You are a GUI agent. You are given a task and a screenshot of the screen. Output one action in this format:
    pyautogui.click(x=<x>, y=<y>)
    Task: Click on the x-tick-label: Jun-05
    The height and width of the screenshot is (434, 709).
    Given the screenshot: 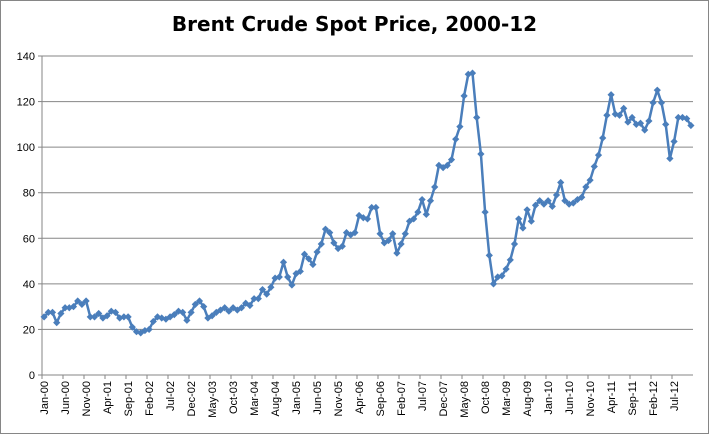 What is the action you would take?
    pyautogui.click(x=318, y=398)
    